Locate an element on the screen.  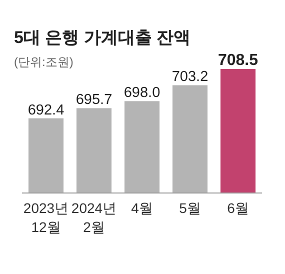
x-tick-label: 2023년 12월 is located at coordinates (46, 217).